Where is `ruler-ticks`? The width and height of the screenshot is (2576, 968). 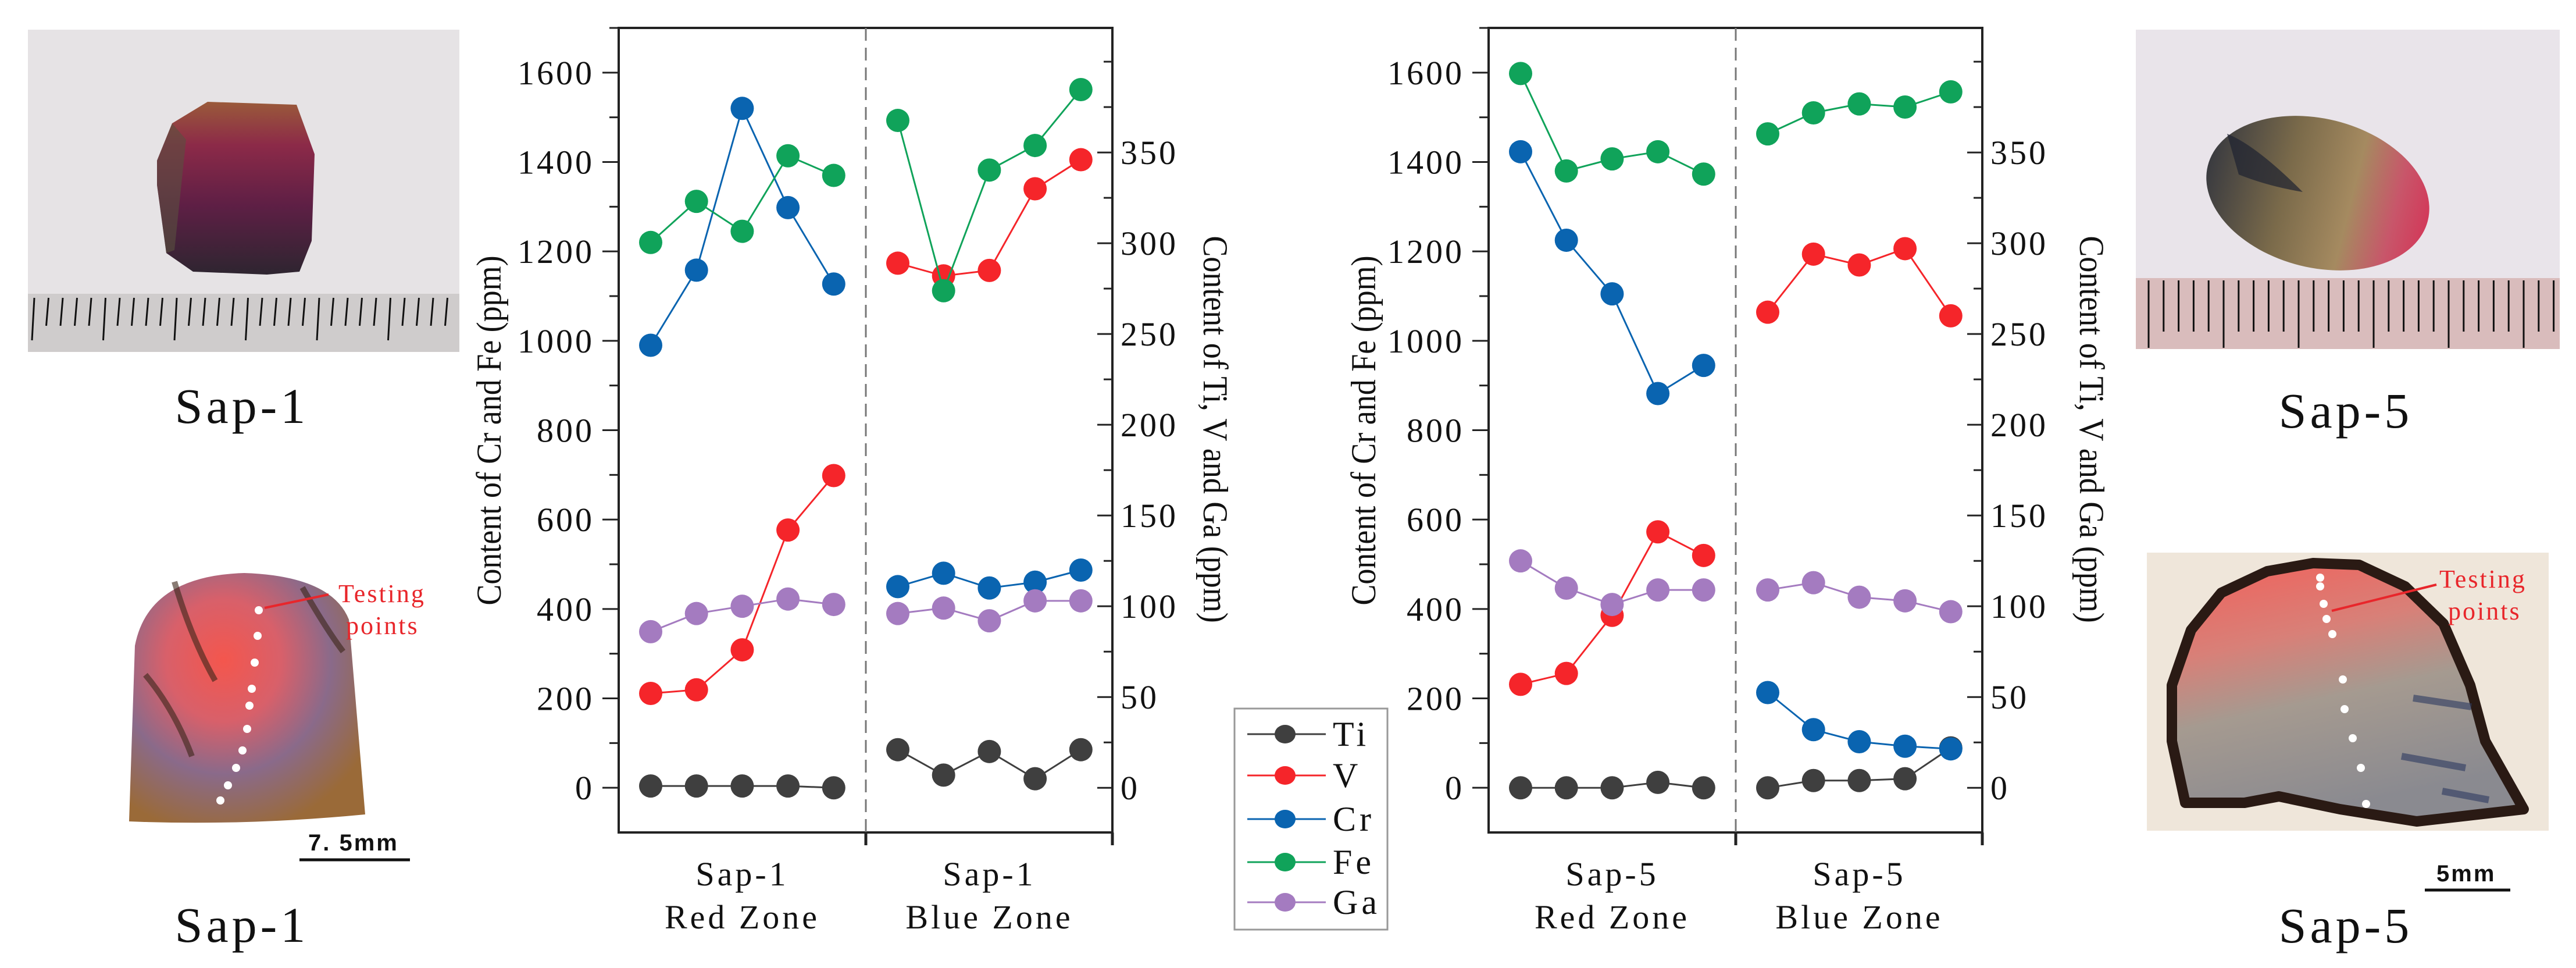 ruler-ticks is located at coordinates (240, 319).